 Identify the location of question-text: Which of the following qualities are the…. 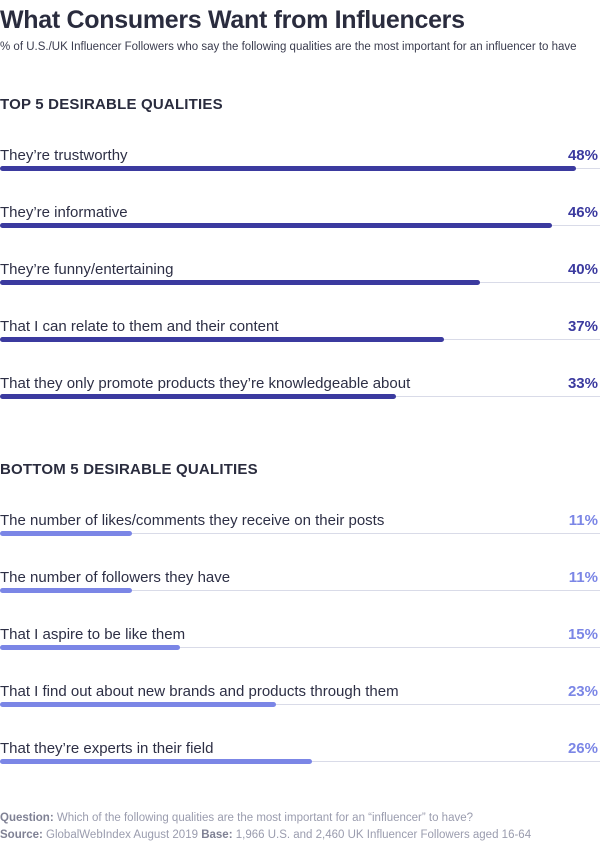
(265, 818).